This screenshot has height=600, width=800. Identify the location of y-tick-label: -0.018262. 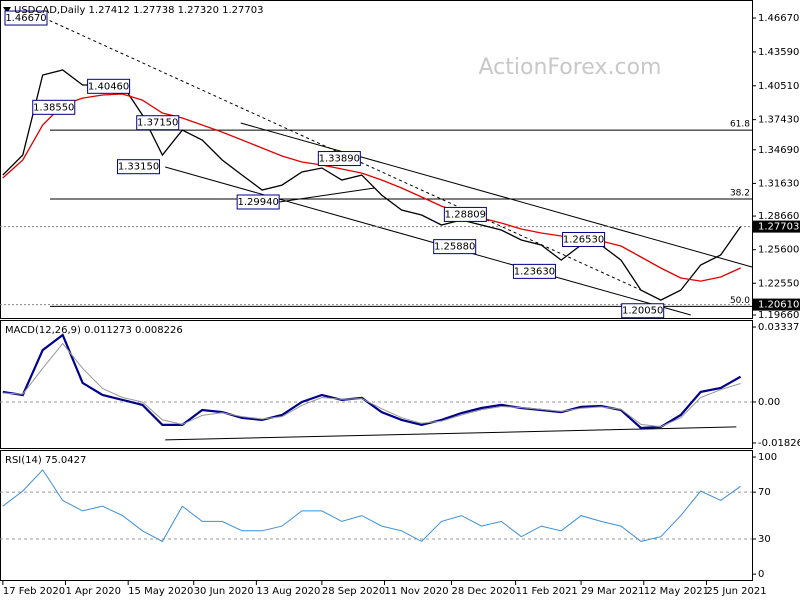
(779, 443).